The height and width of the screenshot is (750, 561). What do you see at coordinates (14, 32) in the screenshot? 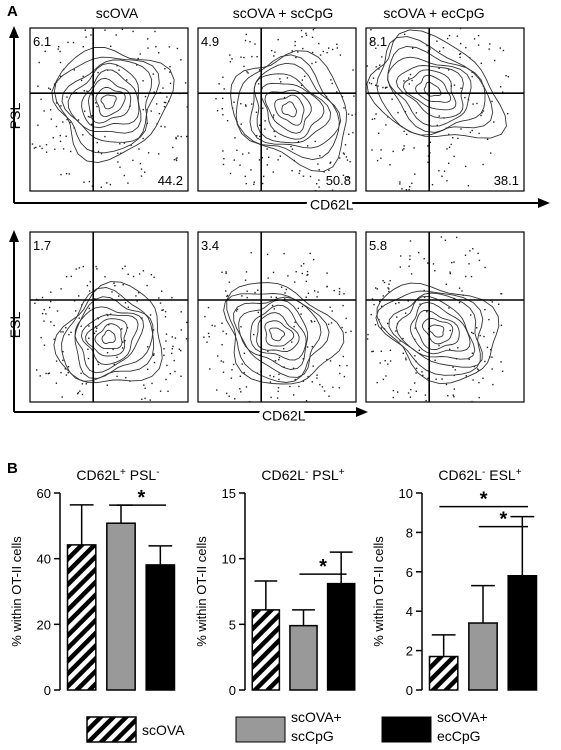
I see `psl-y-arrowhead` at bounding box center [14, 32].